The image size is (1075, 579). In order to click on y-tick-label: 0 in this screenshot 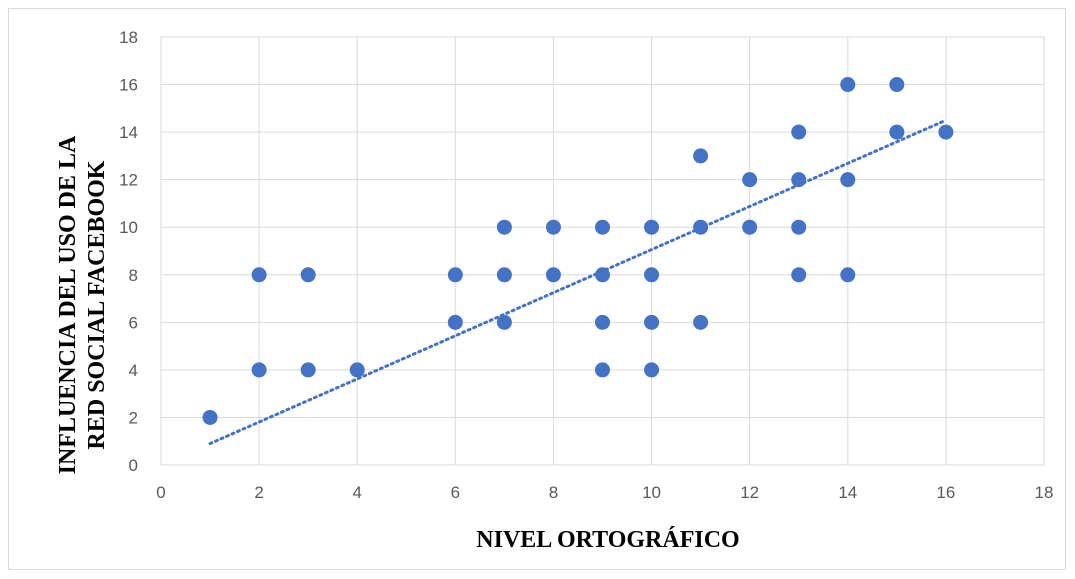, I will do `click(133, 465)`.